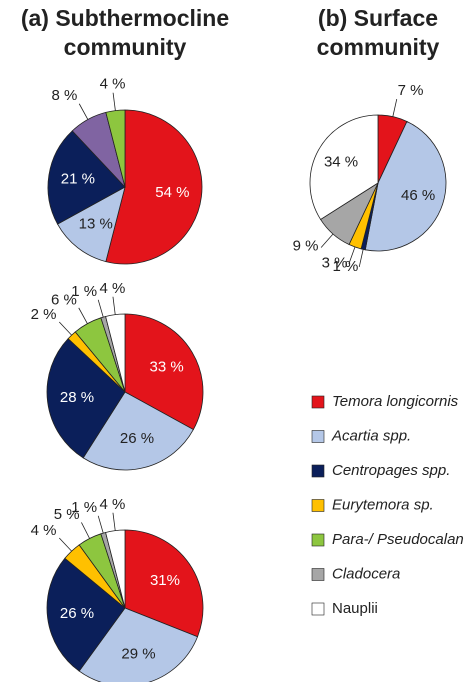 The height and width of the screenshot is (682, 464). Describe the element at coordinates (96, 224) in the screenshot. I see `slice-label: 13 %` at that location.